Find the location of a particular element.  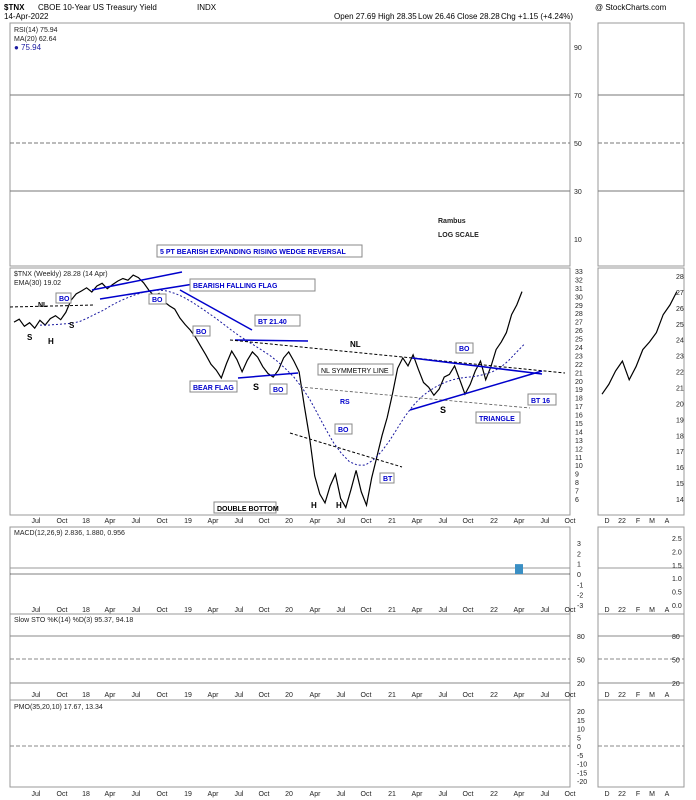

nl-top-label: NL is located at coordinates (355, 344).